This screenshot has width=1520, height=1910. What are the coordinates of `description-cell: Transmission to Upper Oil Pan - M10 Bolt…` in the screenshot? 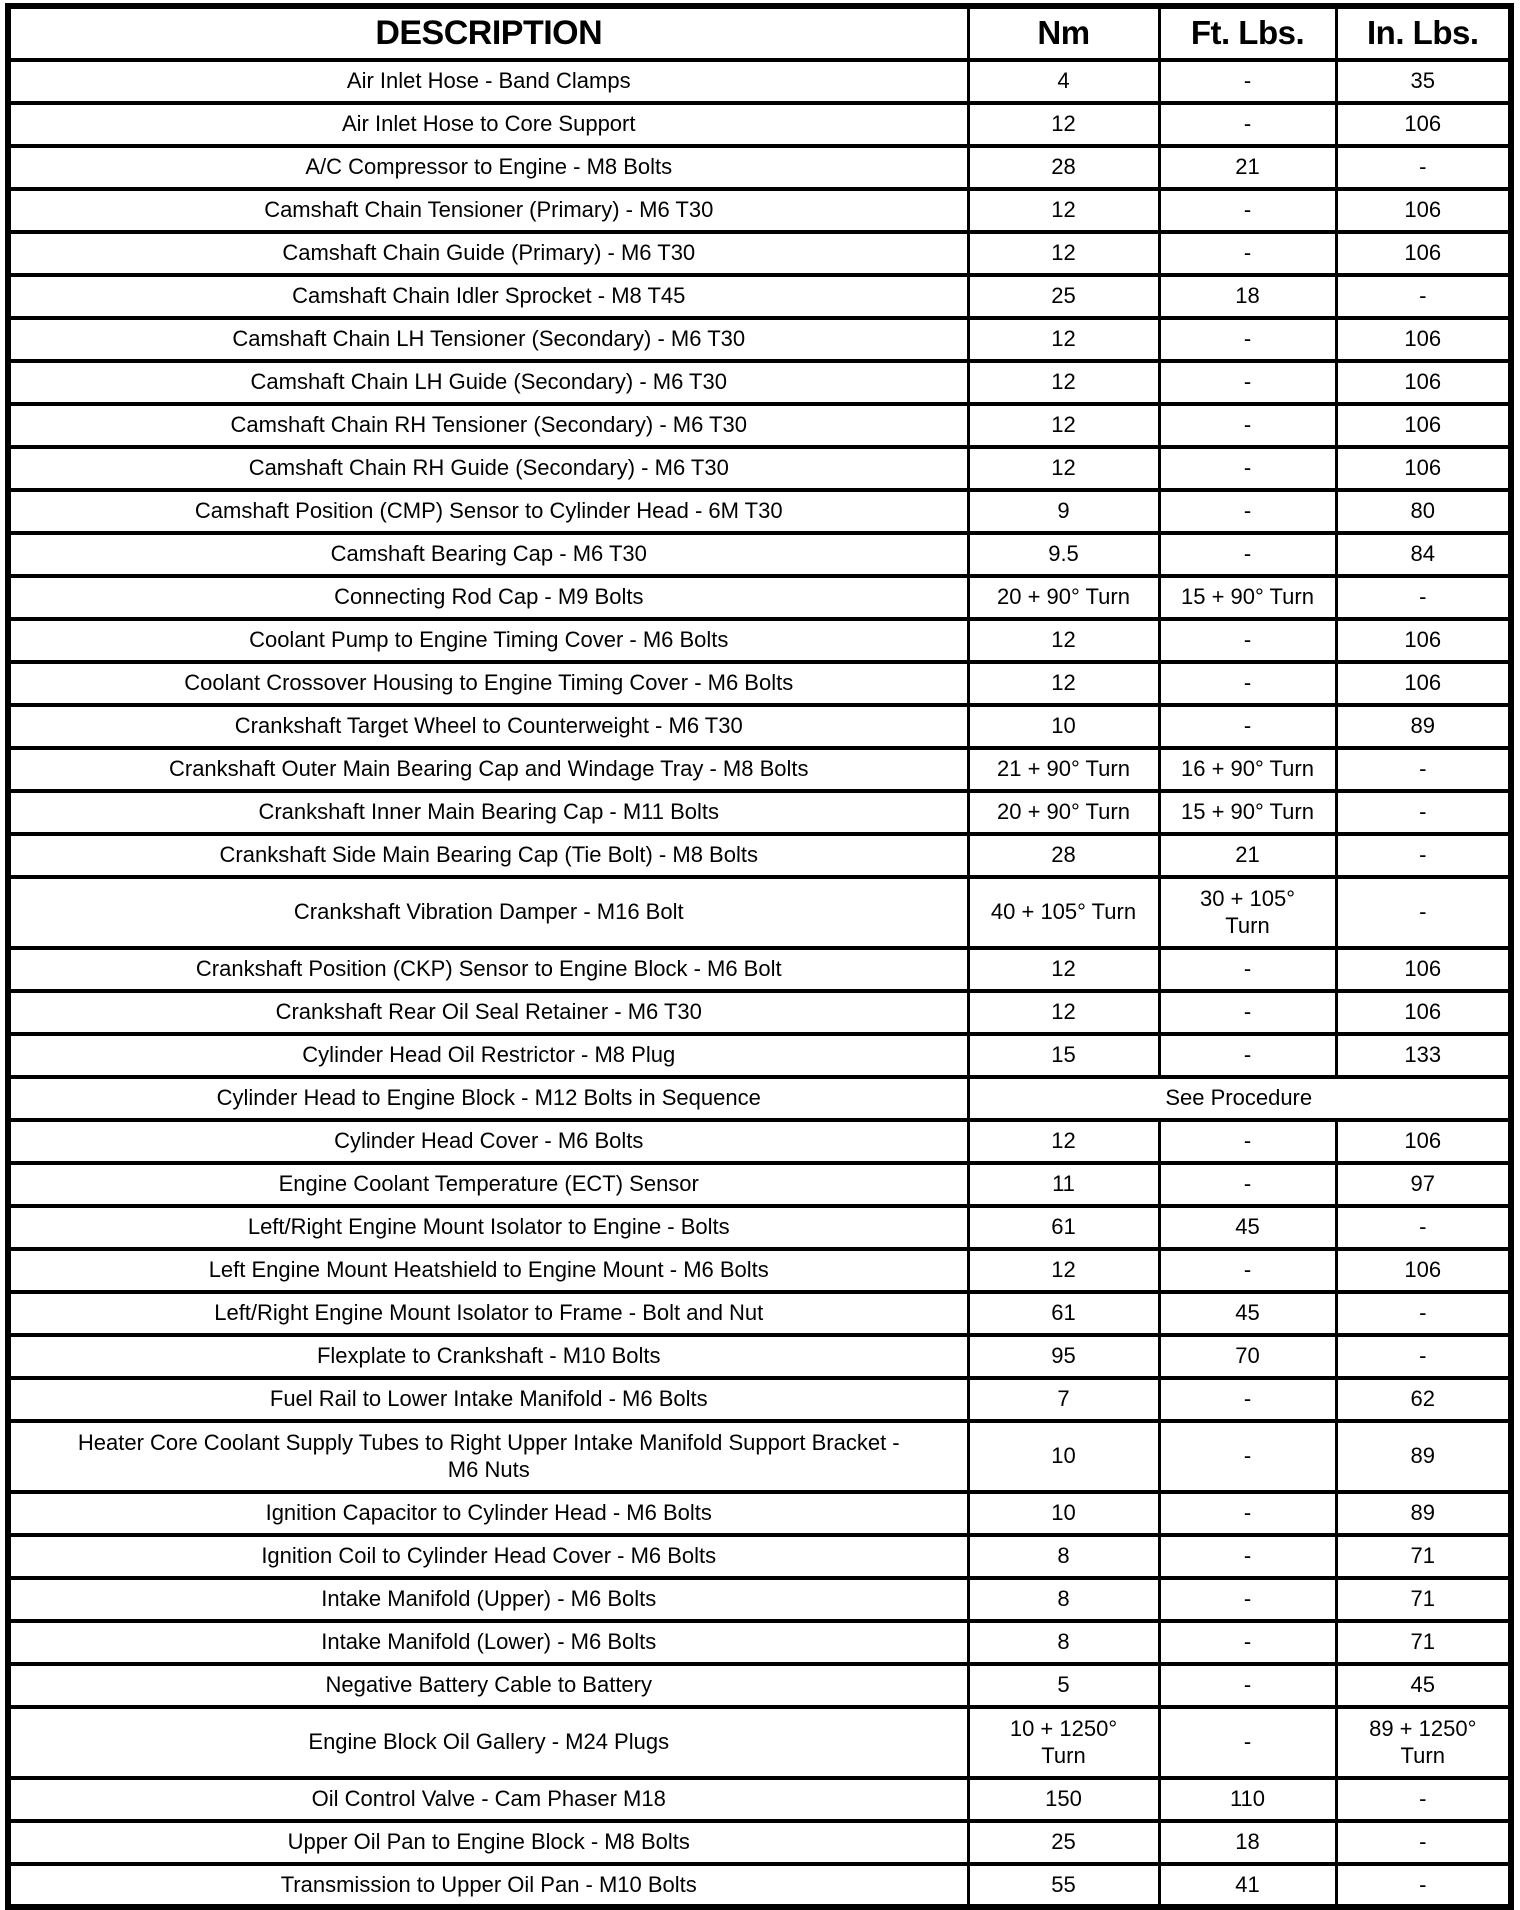 It's located at (488, 1885).